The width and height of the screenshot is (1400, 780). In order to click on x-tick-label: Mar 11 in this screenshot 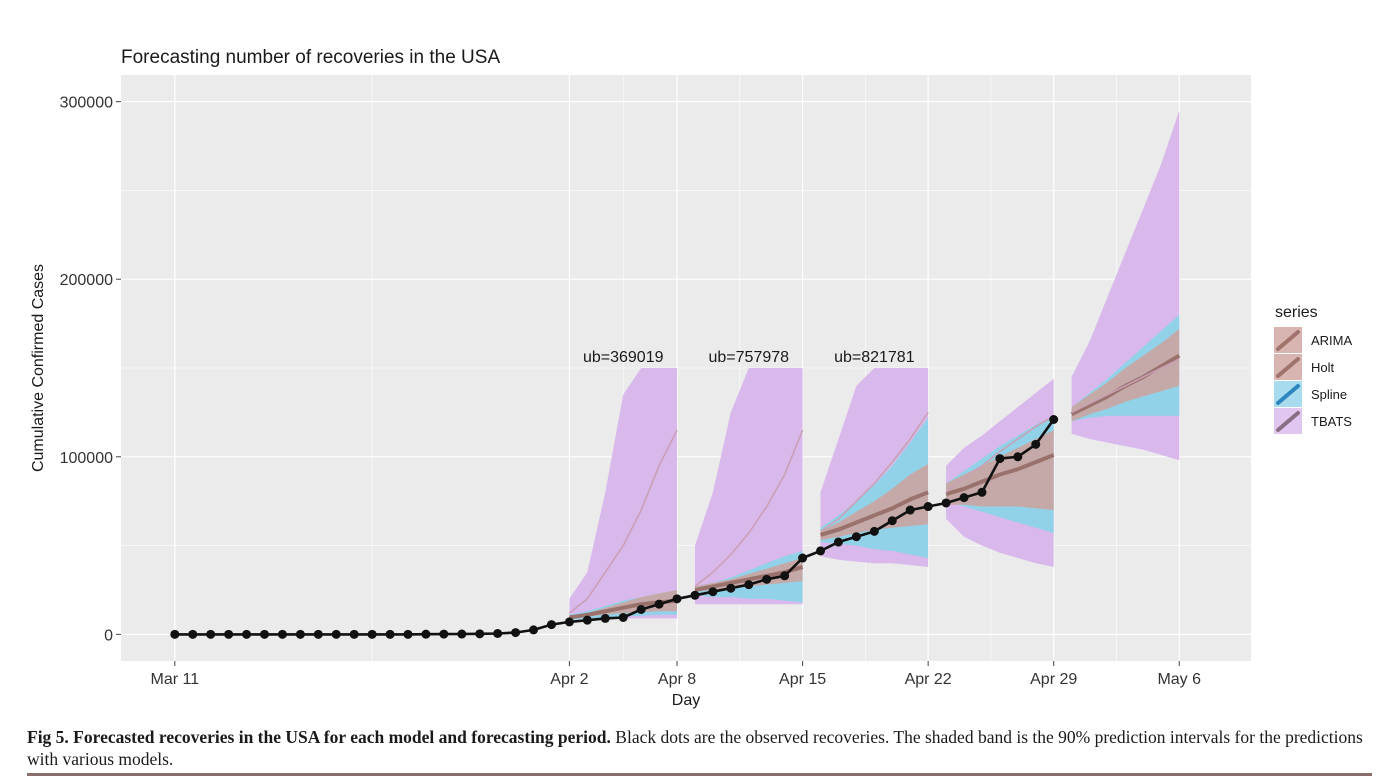, I will do `click(175, 679)`.